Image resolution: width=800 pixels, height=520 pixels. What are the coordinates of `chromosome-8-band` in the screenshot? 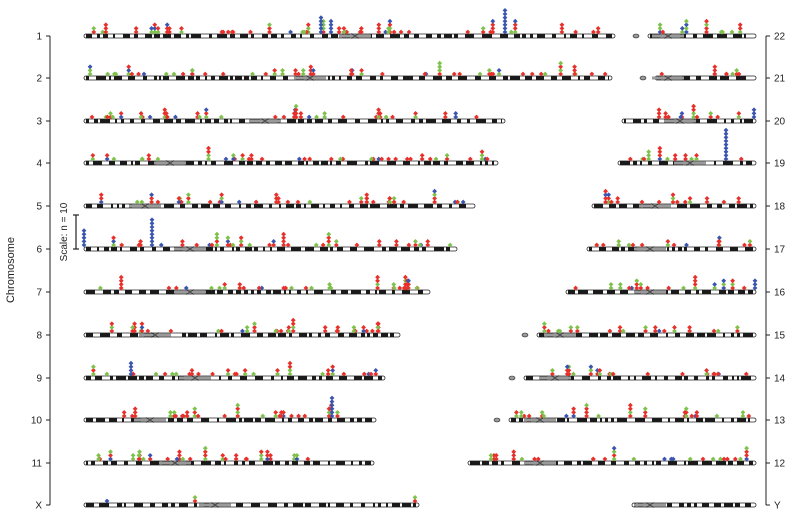 It's located at (319, 335).